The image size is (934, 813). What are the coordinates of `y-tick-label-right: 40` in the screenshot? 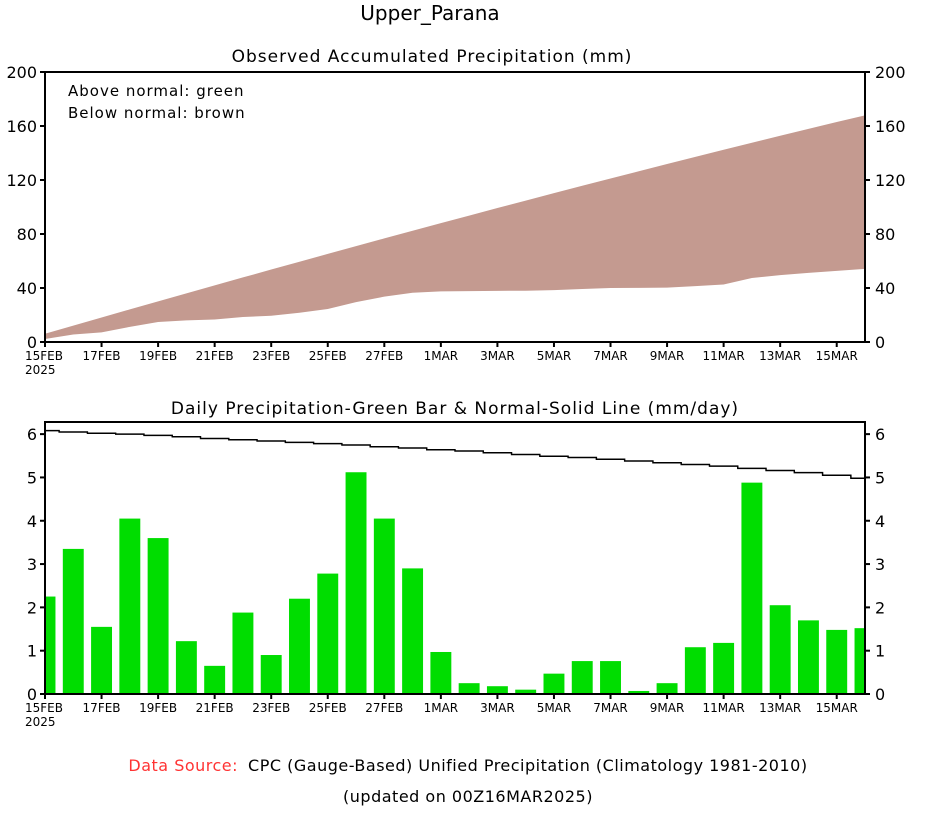 It's located at (885, 288).